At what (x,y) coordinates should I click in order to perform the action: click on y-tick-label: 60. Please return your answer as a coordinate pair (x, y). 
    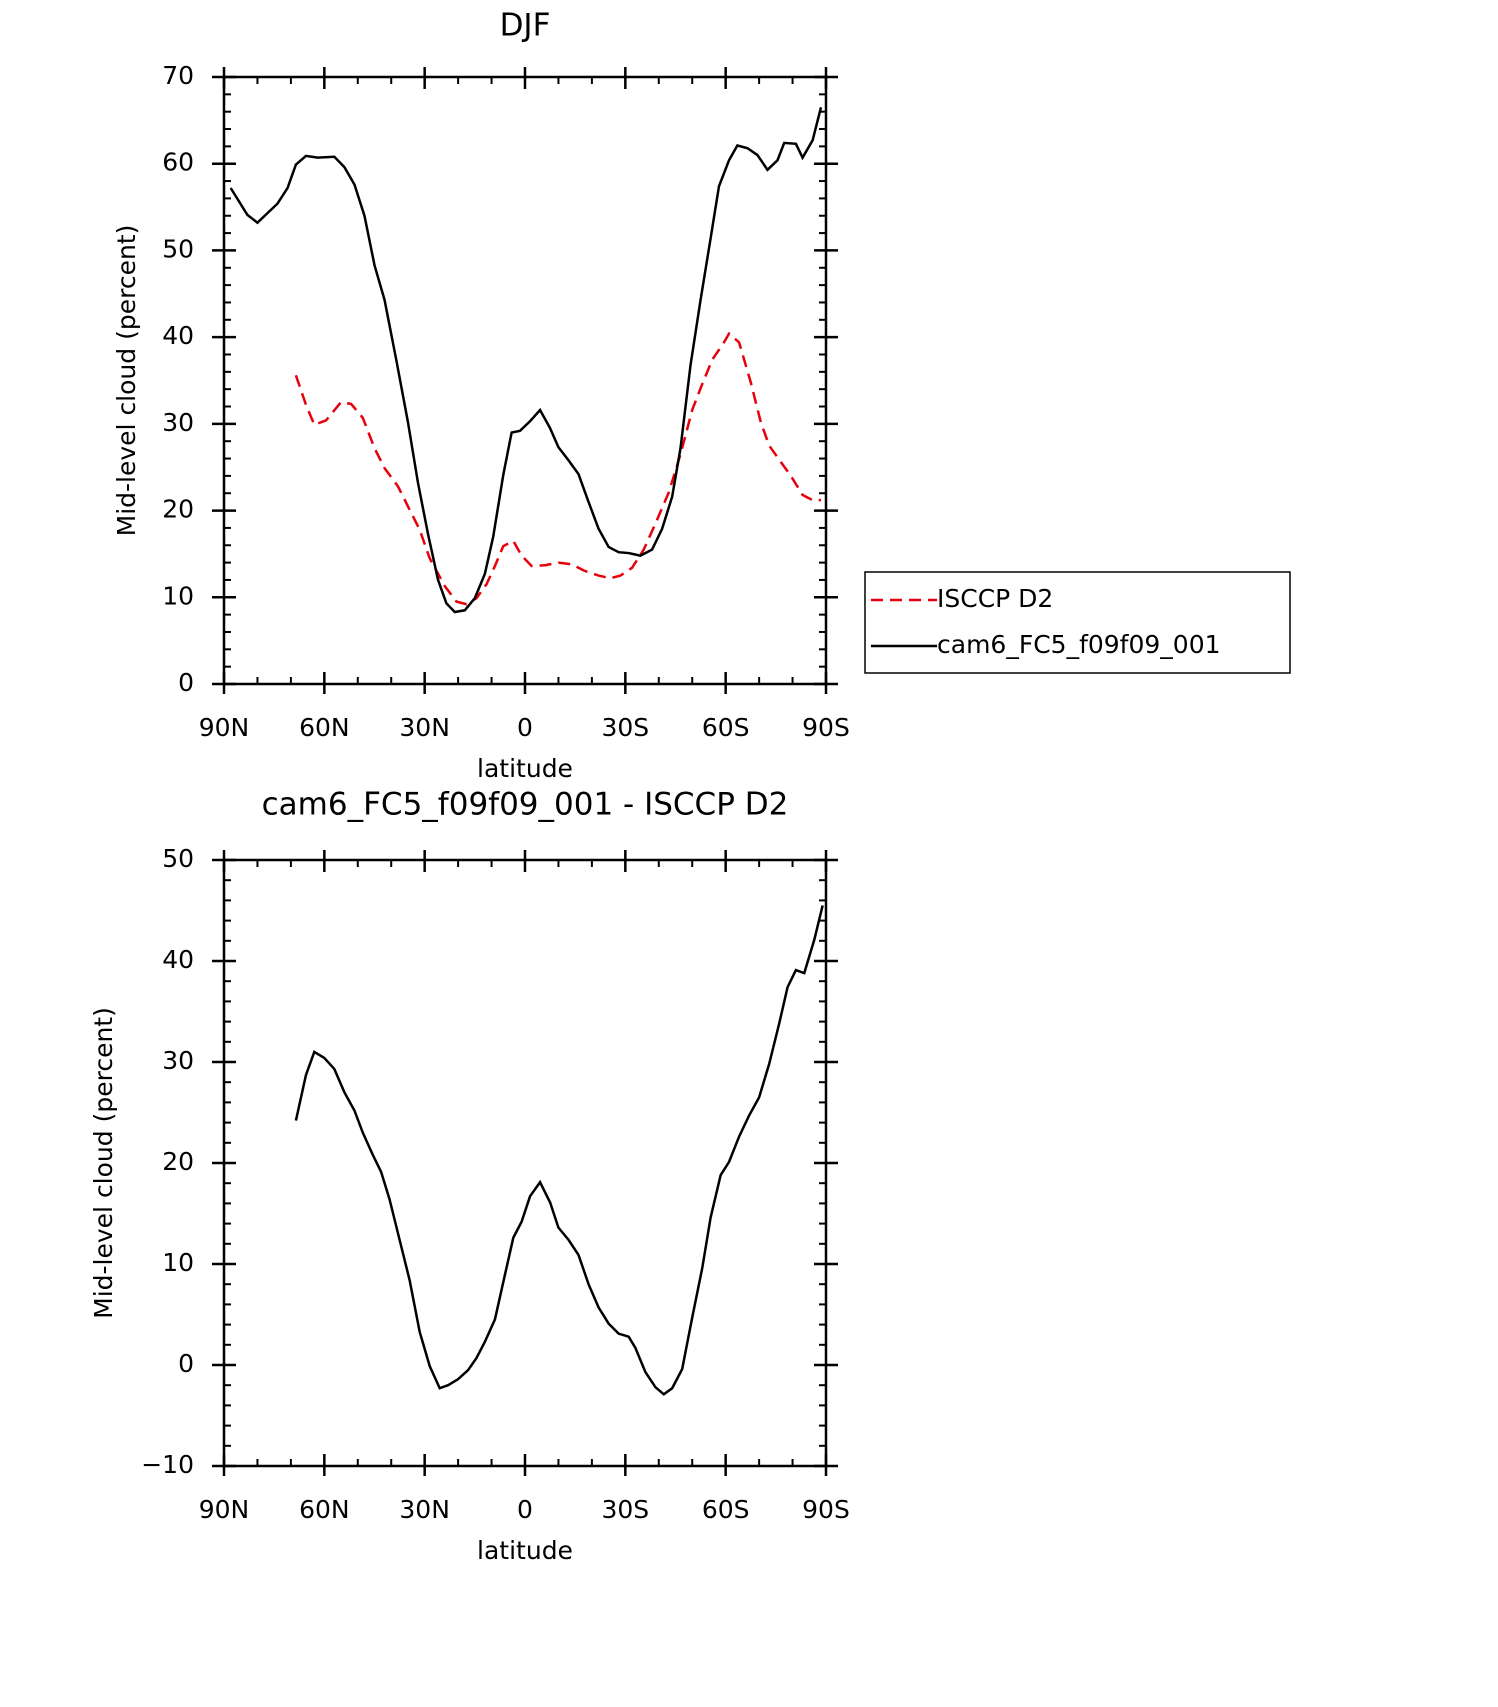
    Looking at the image, I should click on (178, 162).